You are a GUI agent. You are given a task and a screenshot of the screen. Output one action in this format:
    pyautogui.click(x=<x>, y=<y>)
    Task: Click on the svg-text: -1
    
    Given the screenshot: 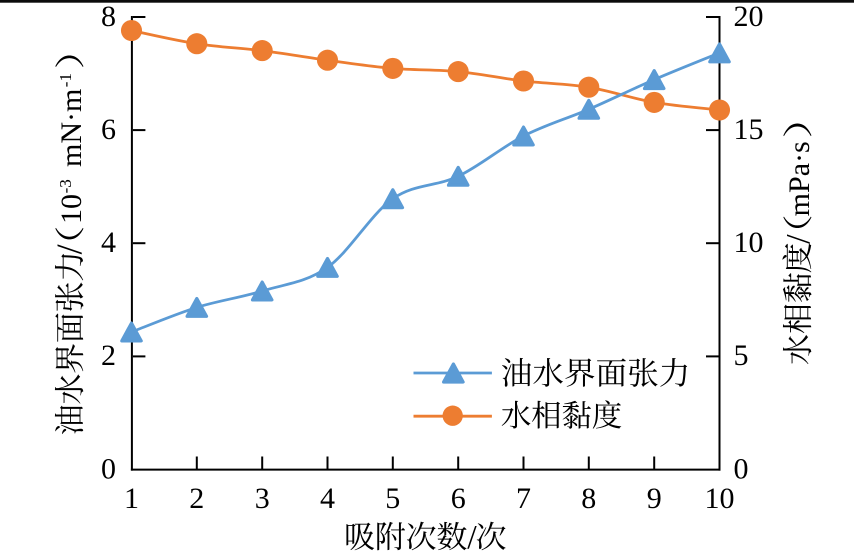 What is the action you would take?
    pyautogui.click(x=65, y=80)
    